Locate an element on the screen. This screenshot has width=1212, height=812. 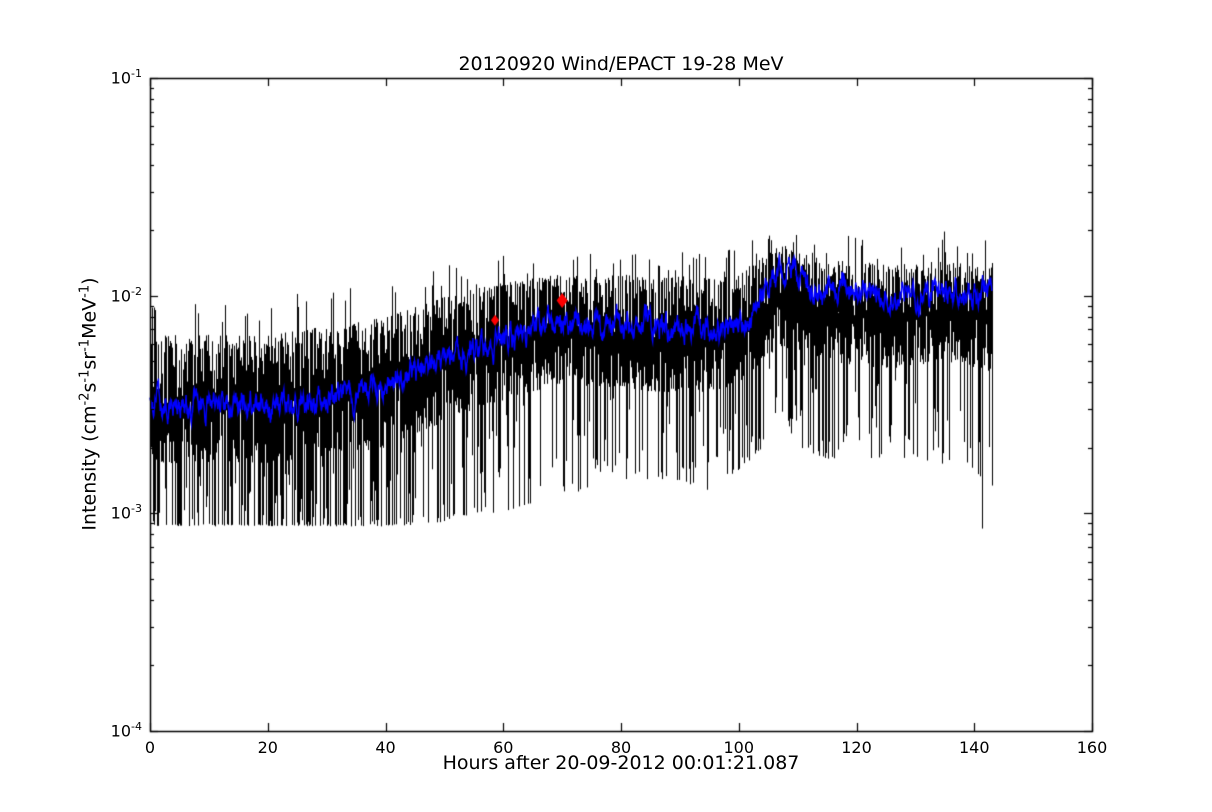
x-tick-label: 80 is located at coordinates (621, 747).